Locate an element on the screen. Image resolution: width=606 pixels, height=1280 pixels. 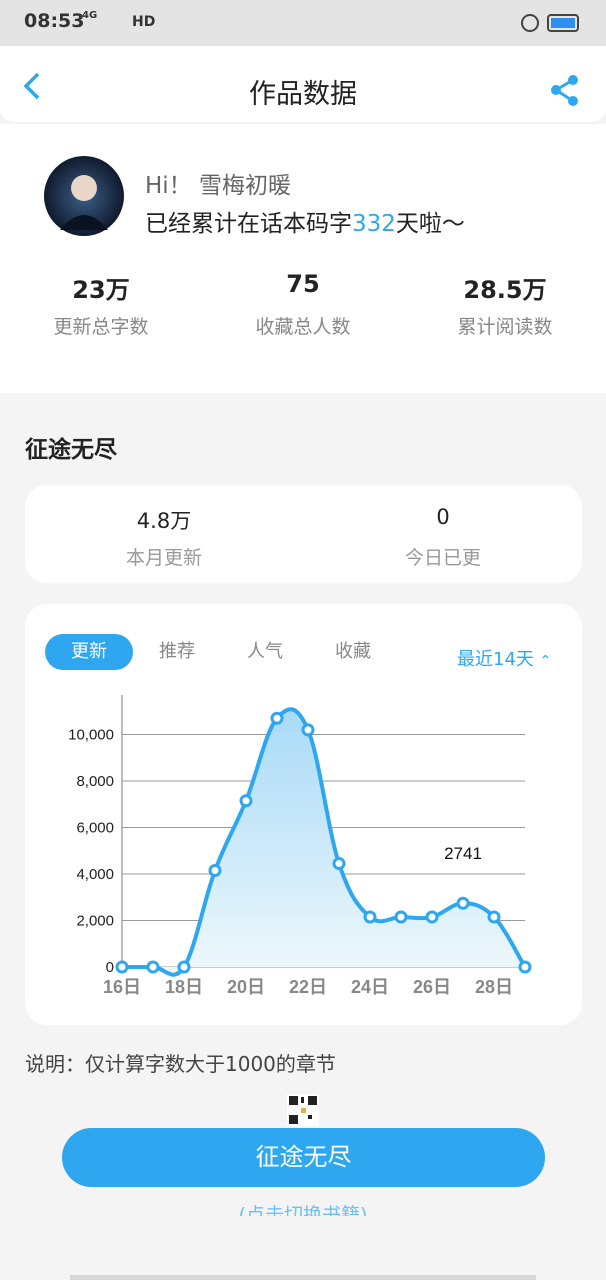
x-tick-label: 16日 is located at coordinates (122, 987).